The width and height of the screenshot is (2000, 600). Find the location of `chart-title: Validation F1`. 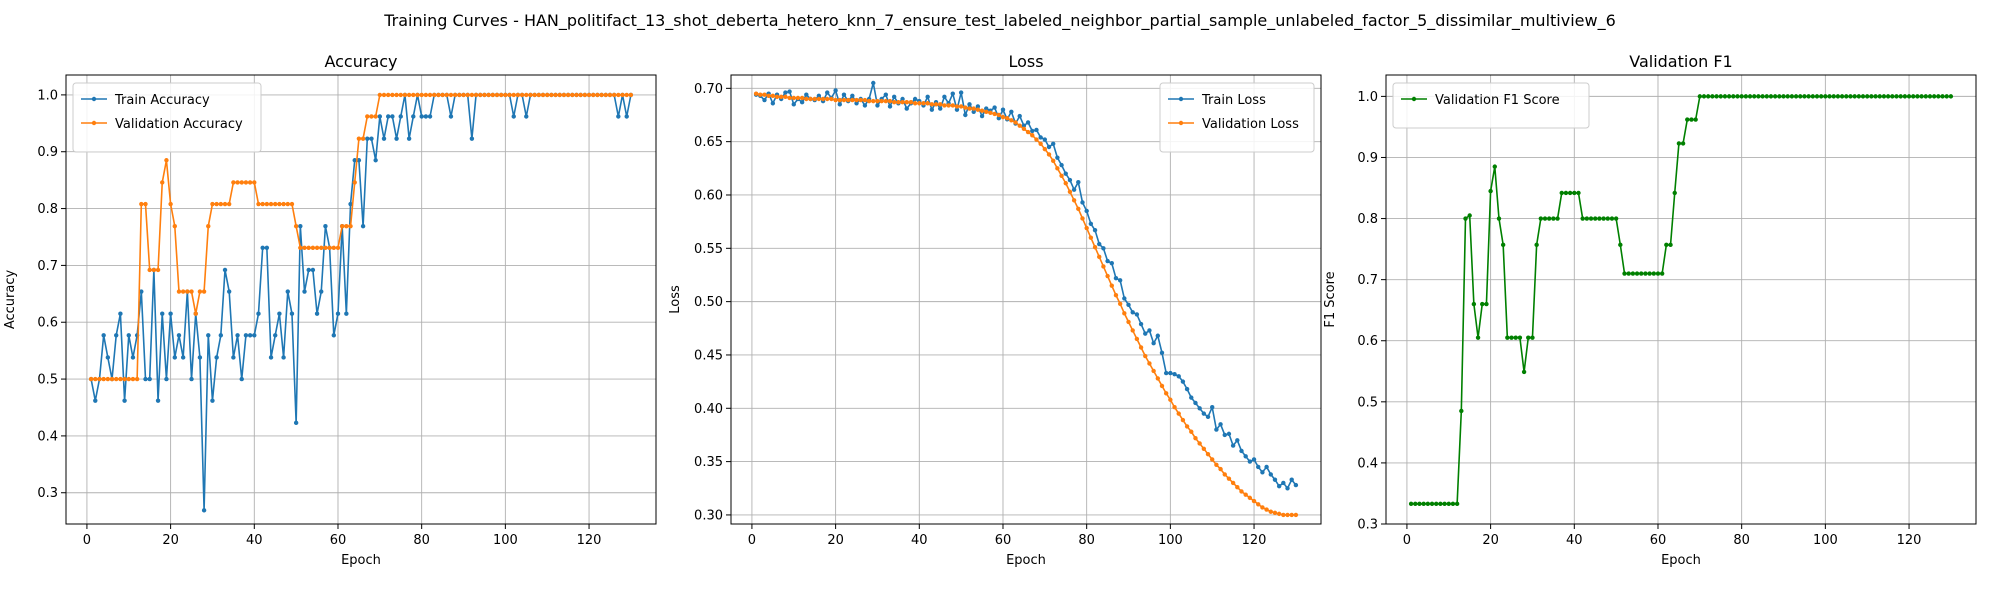

chart-title: Validation F1 is located at coordinates (1680, 61).